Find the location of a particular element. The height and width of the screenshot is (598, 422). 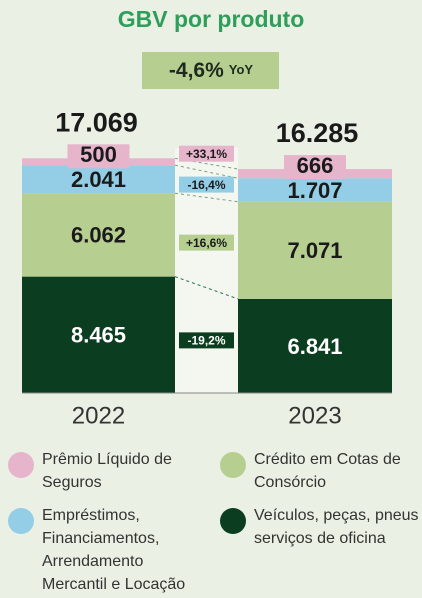

data-label: 6.841 is located at coordinates (314, 346).